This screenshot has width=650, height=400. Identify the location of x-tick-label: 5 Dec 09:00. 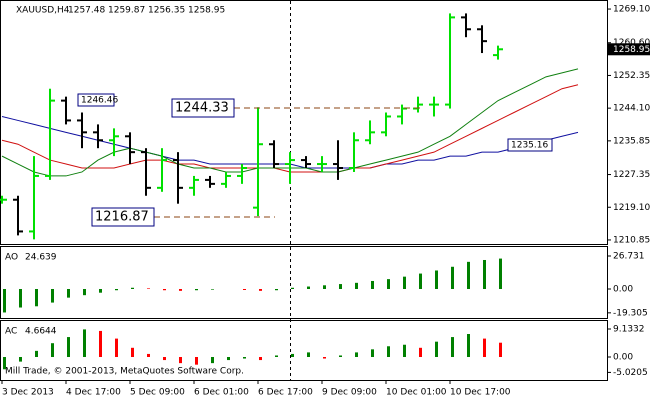
(157, 393).